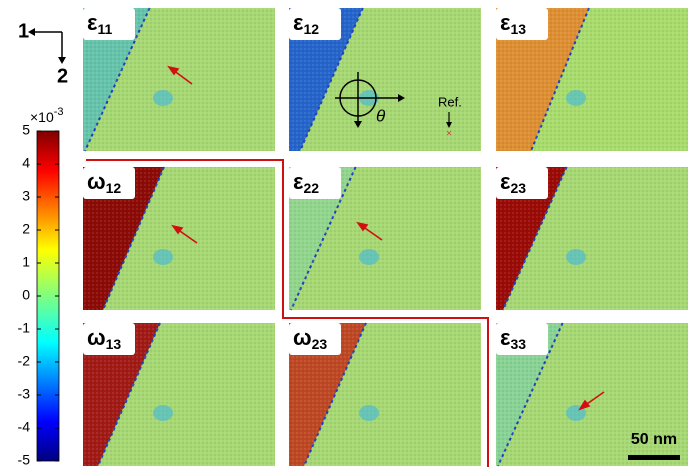 The width and height of the screenshot is (688, 472). I want to click on tick-label: 2, so click(26, 229).